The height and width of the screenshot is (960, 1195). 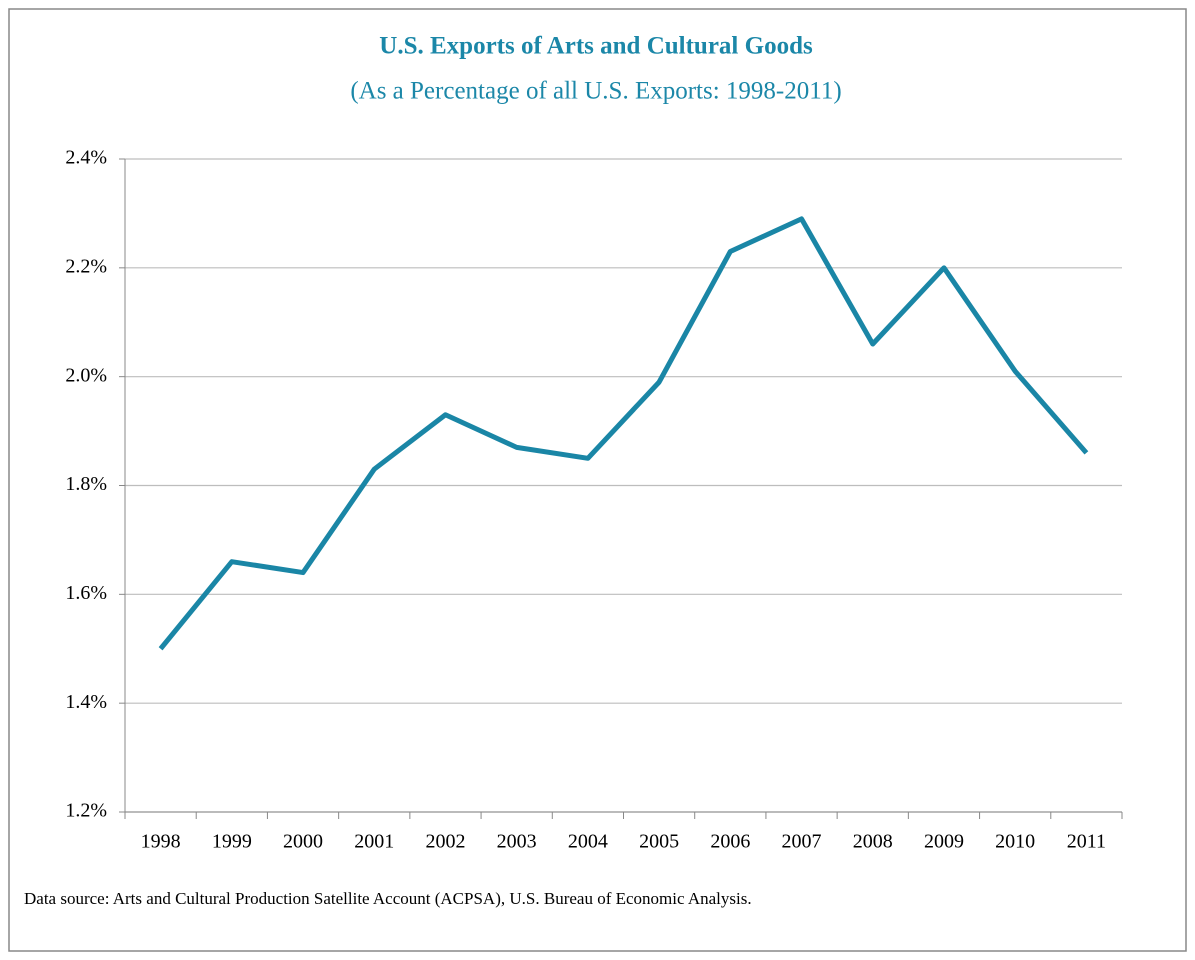 What do you see at coordinates (86, 375) in the screenshot?
I see `y-tick-label: 2.0%` at bounding box center [86, 375].